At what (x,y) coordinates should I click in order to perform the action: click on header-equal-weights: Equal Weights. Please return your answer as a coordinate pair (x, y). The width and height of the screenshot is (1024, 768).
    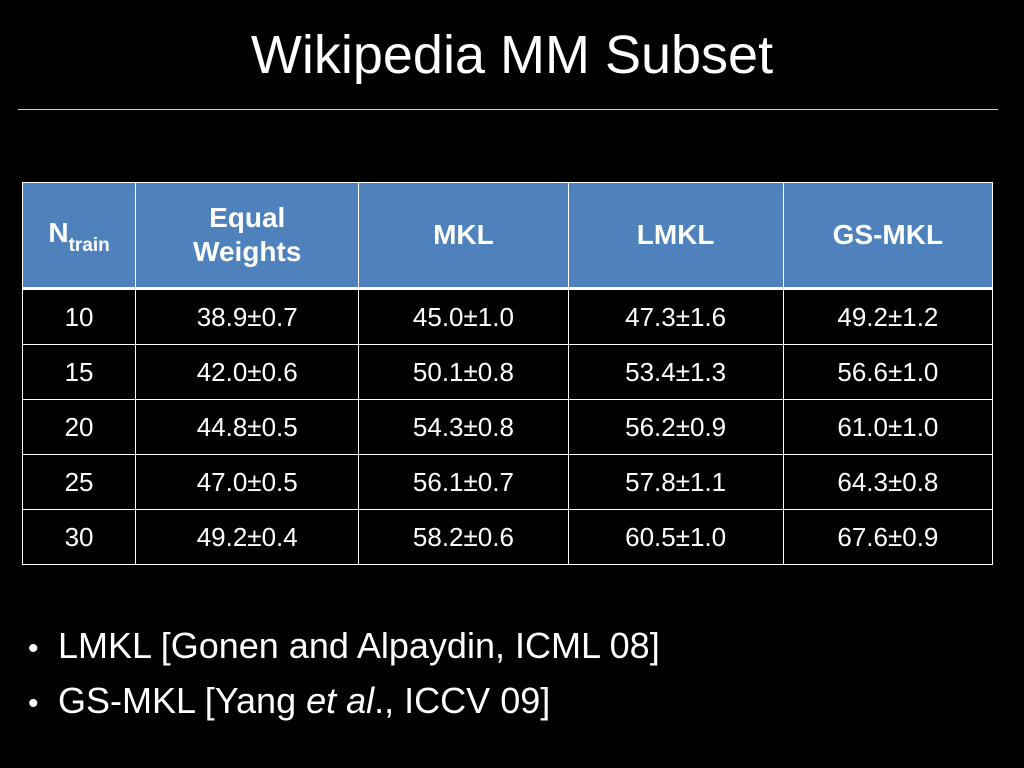
    Looking at the image, I should click on (247, 235).